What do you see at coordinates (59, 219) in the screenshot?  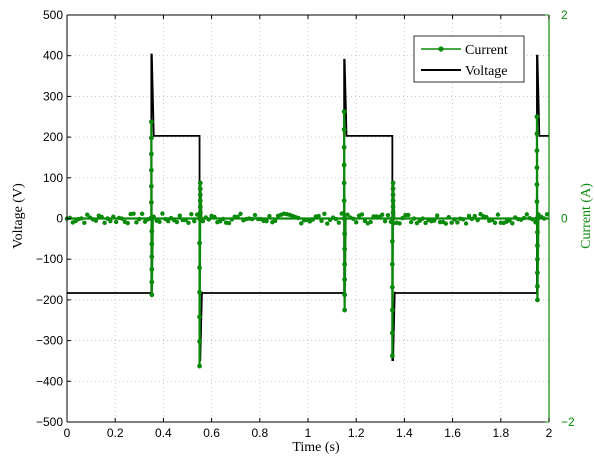 I see `y-left-tick-label: 0` at bounding box center [59, 219].